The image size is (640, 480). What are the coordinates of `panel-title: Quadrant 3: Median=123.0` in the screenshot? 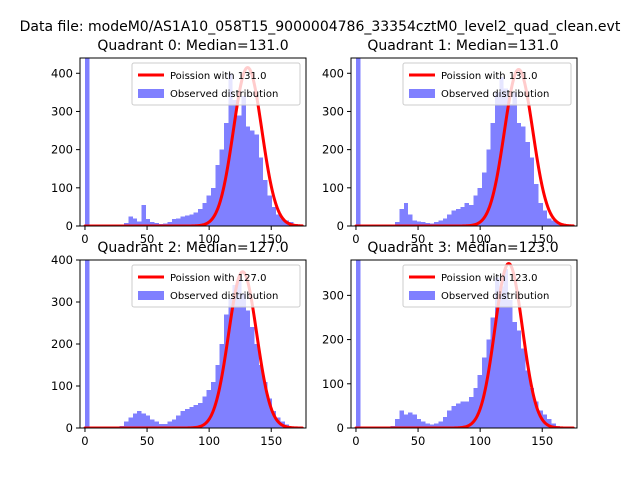 It's located at (462, 248).